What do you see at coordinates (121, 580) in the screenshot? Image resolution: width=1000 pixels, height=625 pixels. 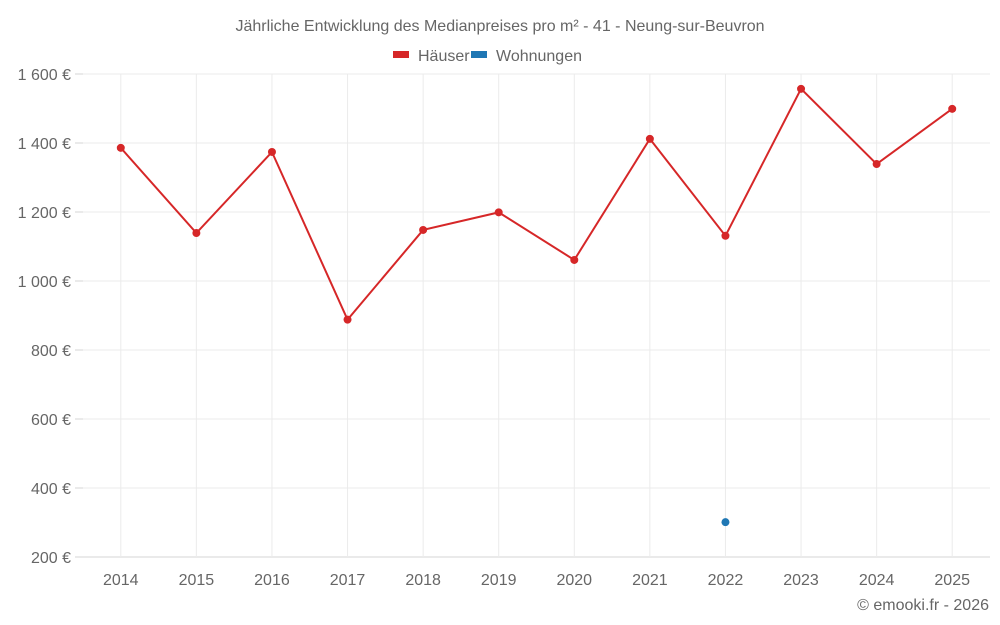 I see `x-tick-label: 2014` at bounding box center [121, 580].